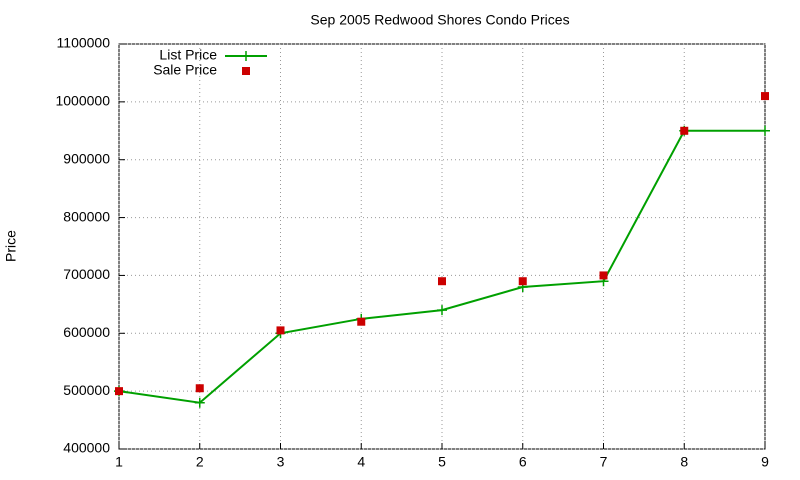 This screenshot has width=800, height=480. I want to click on y-tick-label: 400000, so click(86, 448).